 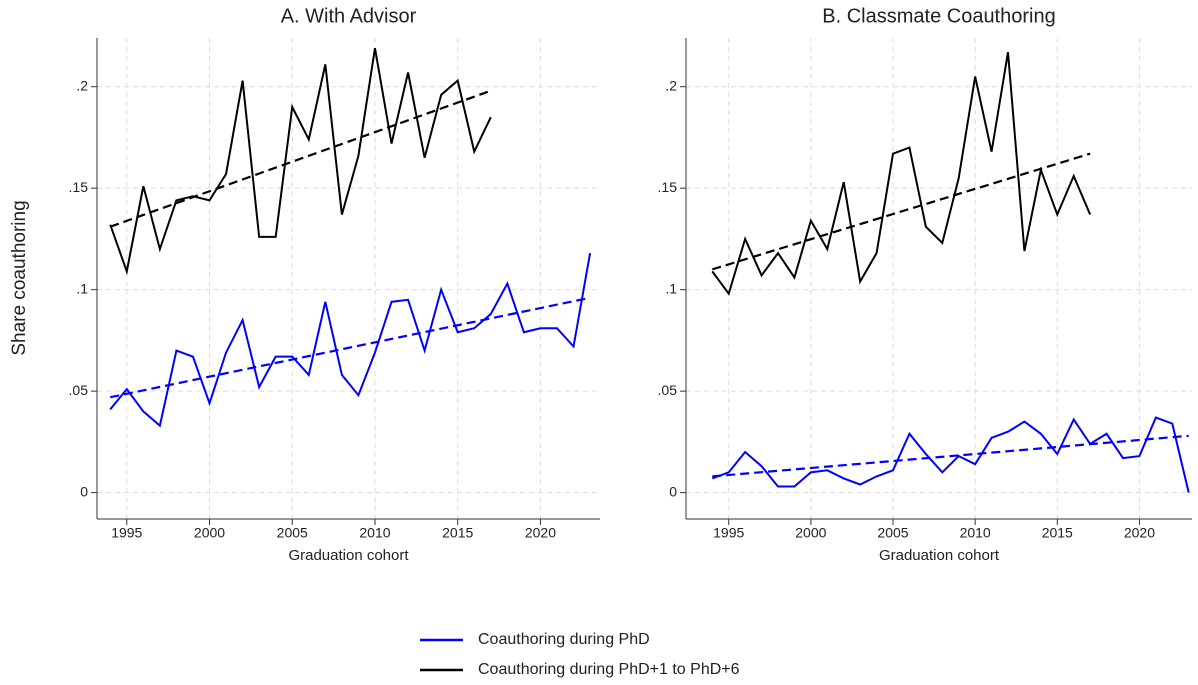 I want to click on y-axis-label: Share coauthoring, so click(x=19, y=277).